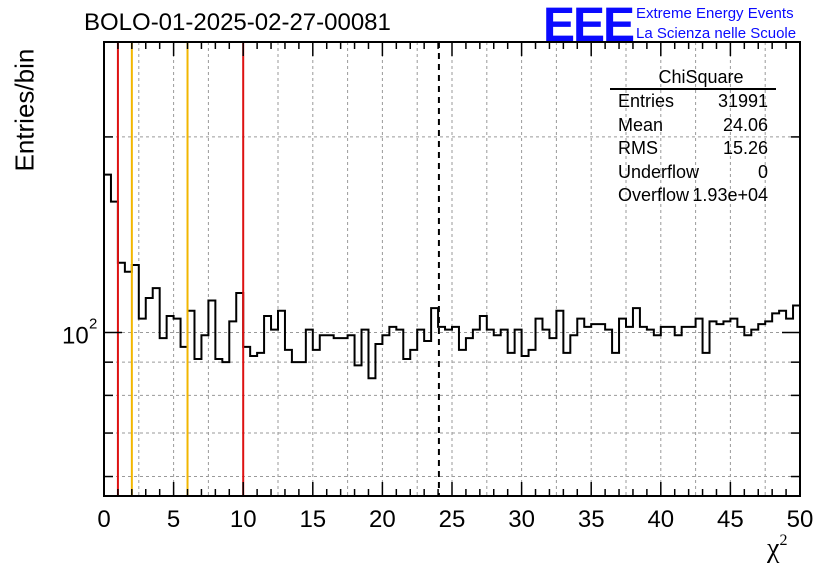  What do you see at coordinates (237, 22) in the screenshot?
I see `chart-title: BOLO-01-2025-02-27-00081` at bounding box center [237, 22].